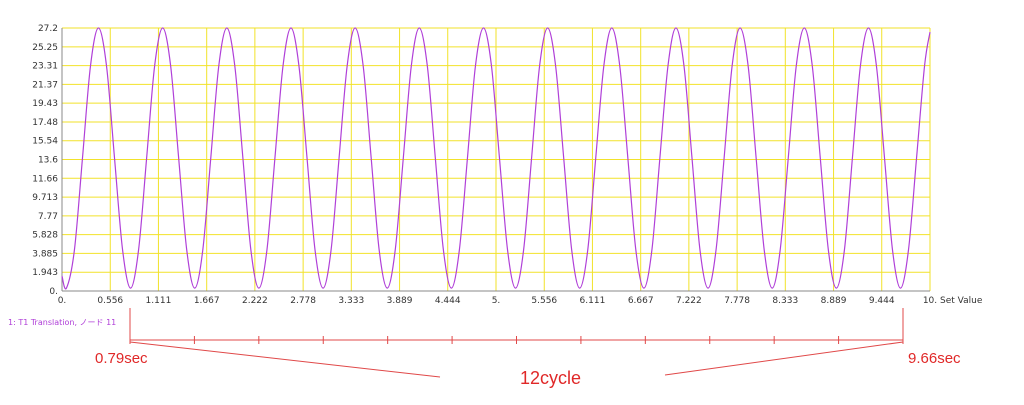  What do you see at coordinates (45, 142) in the screenshot?
I see `y-tick-label: 15.54` at bounding box center [45, 142].